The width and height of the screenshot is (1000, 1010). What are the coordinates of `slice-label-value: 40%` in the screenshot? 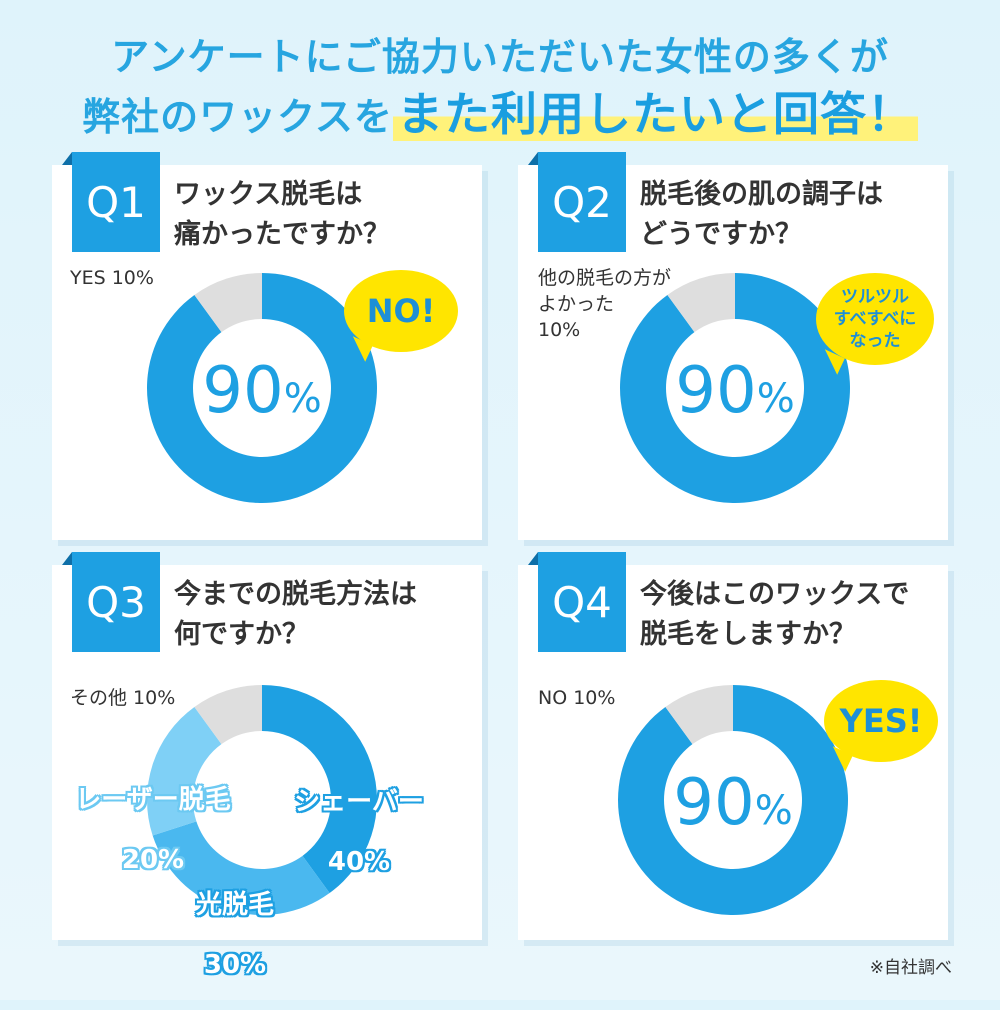 It's located at (359, 862).